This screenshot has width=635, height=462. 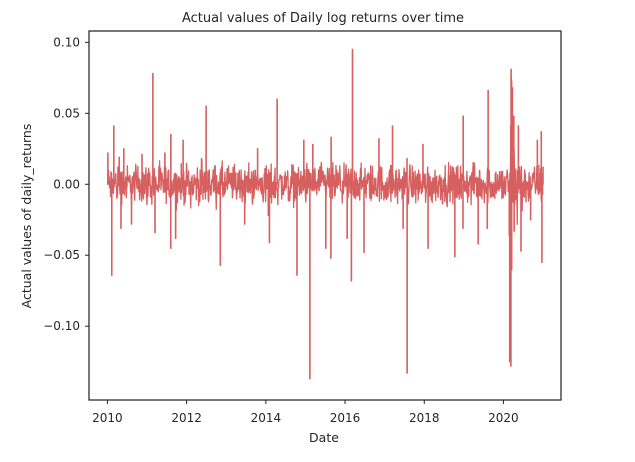 I want to click on y-axis-label: Actual values of daily_returns, so click(x=26, y=216).